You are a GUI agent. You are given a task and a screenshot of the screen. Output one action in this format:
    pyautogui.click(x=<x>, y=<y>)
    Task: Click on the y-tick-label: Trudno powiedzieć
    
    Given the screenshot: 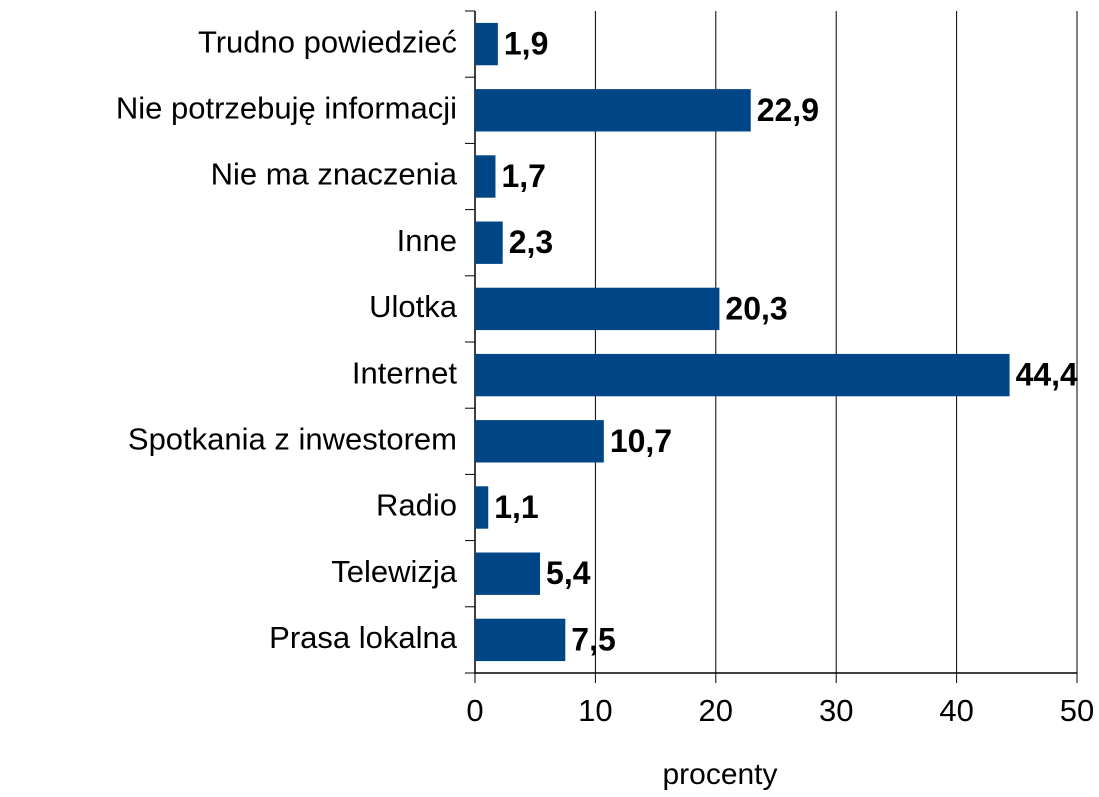 What is the action you would take?
    pyautogui.click(x=327, y=41)
    